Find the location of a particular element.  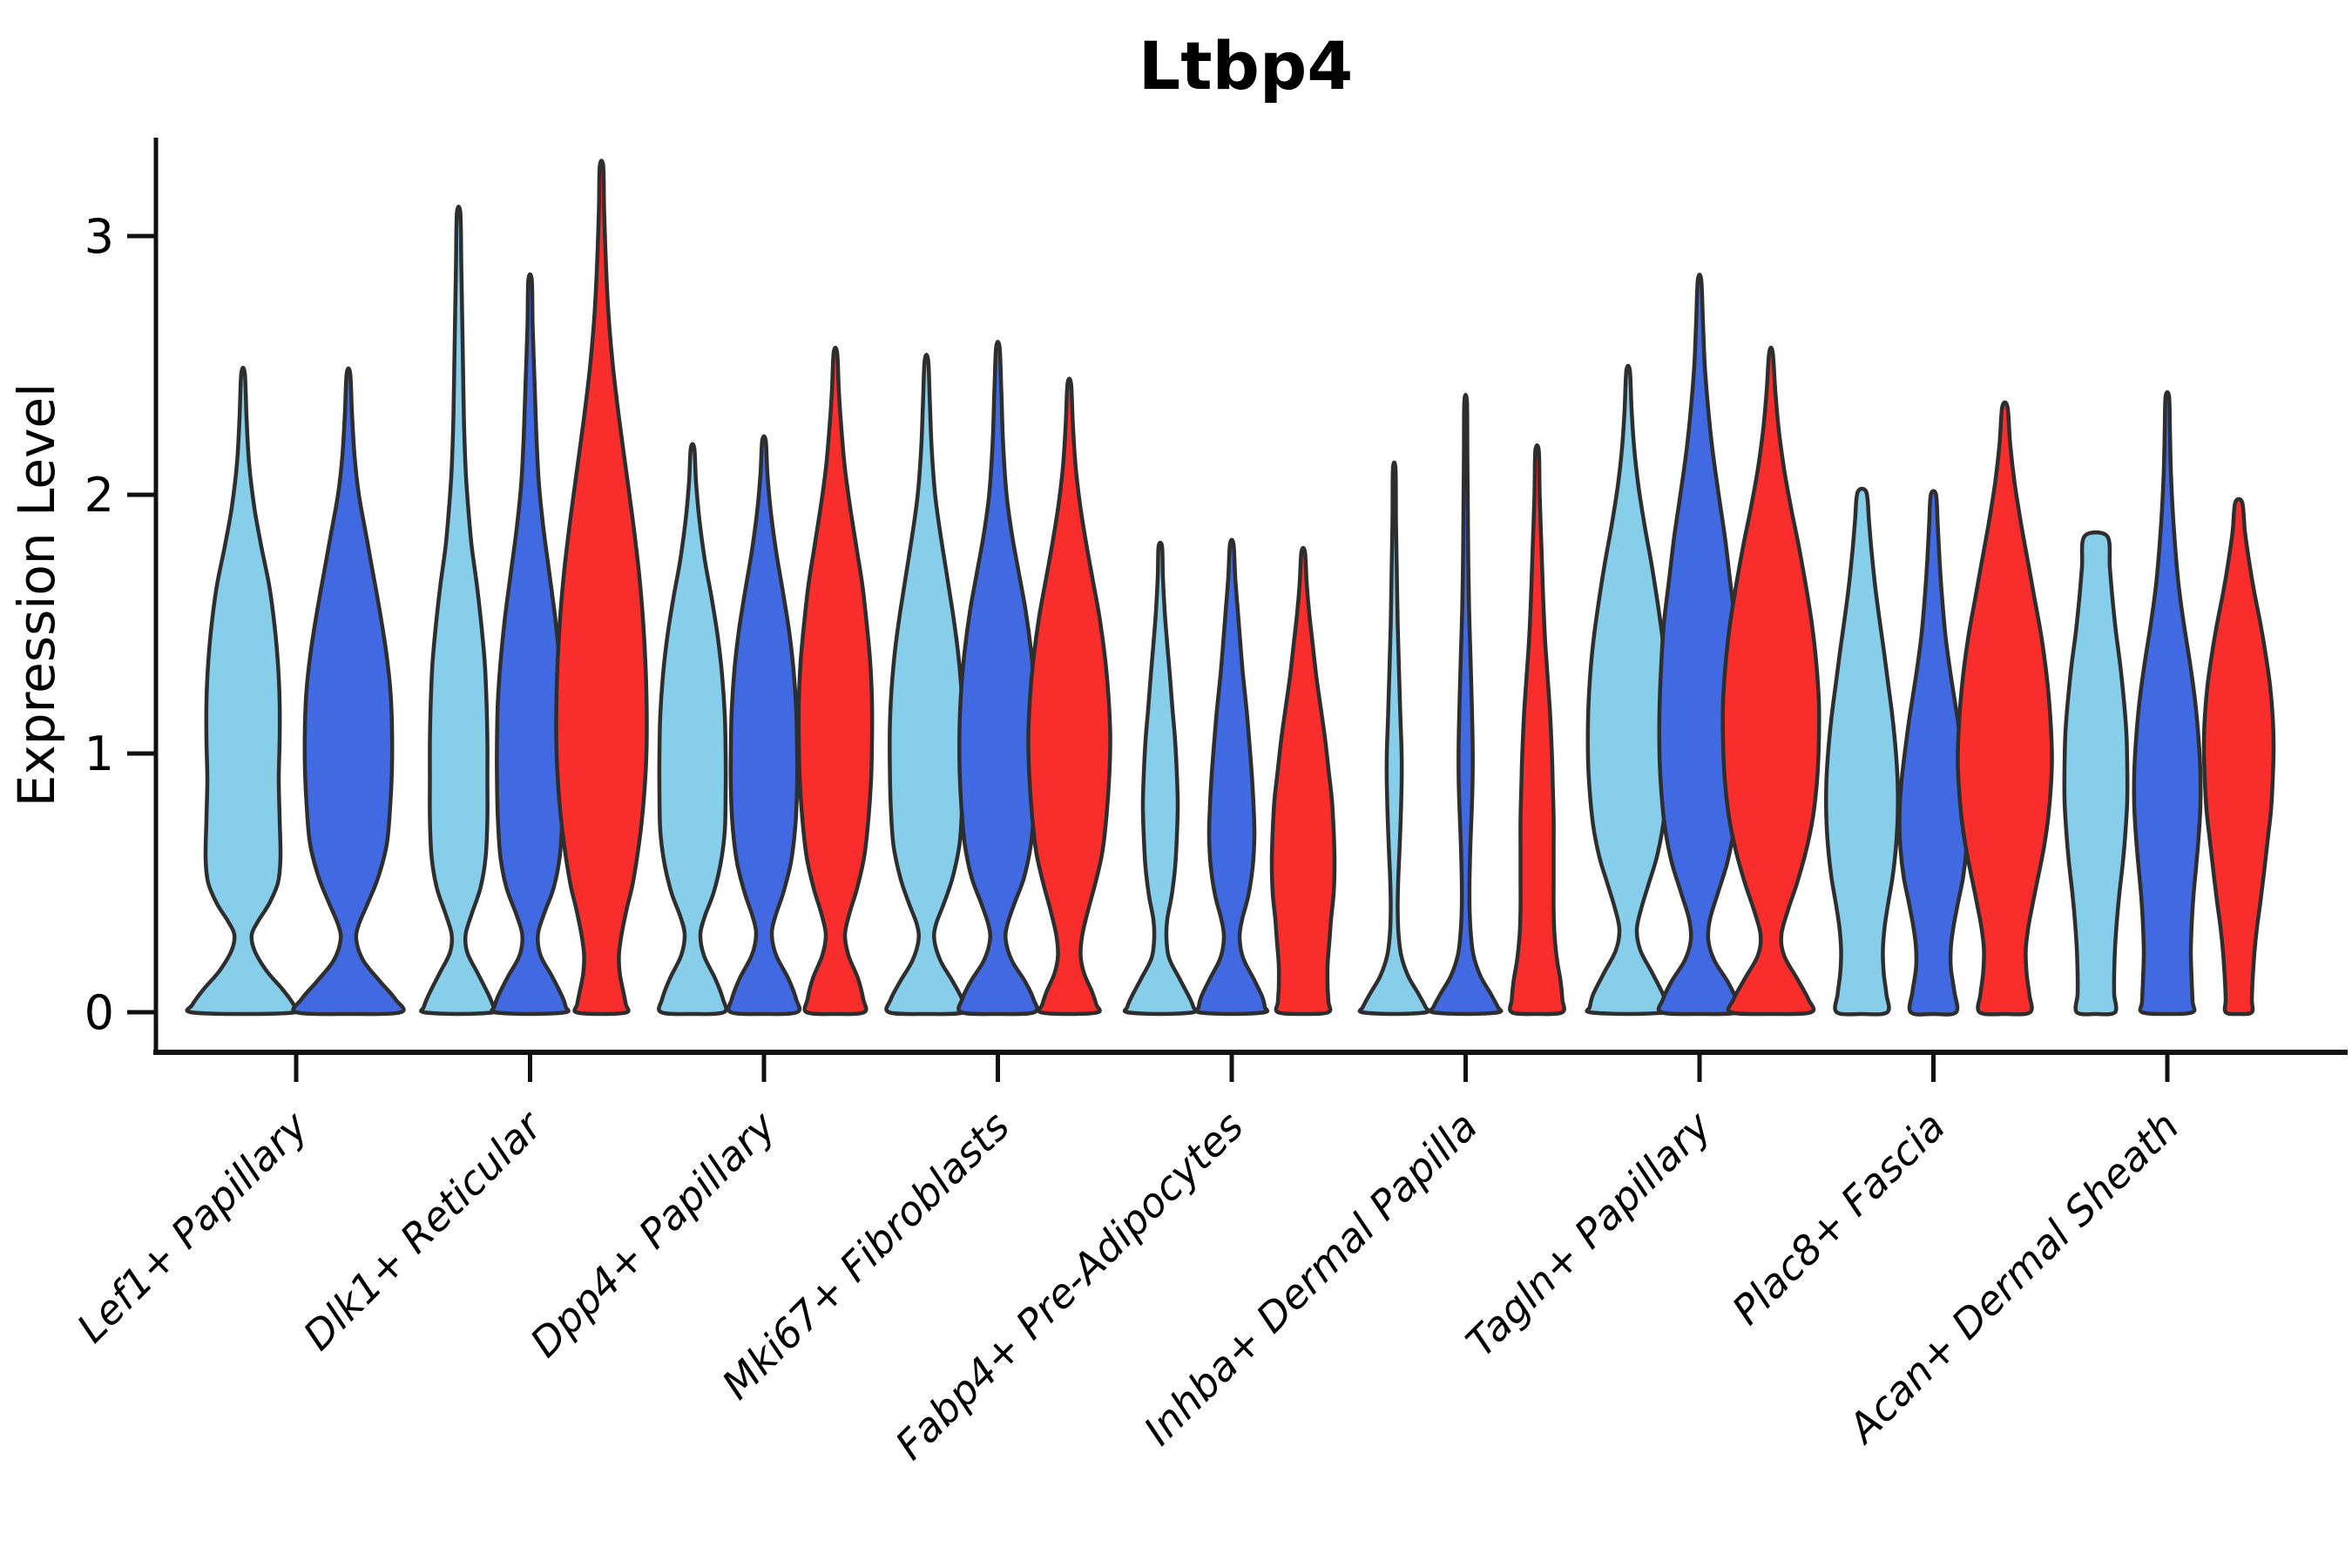

chart-title: Ltbp4 is located at coordinates (1246, 66).